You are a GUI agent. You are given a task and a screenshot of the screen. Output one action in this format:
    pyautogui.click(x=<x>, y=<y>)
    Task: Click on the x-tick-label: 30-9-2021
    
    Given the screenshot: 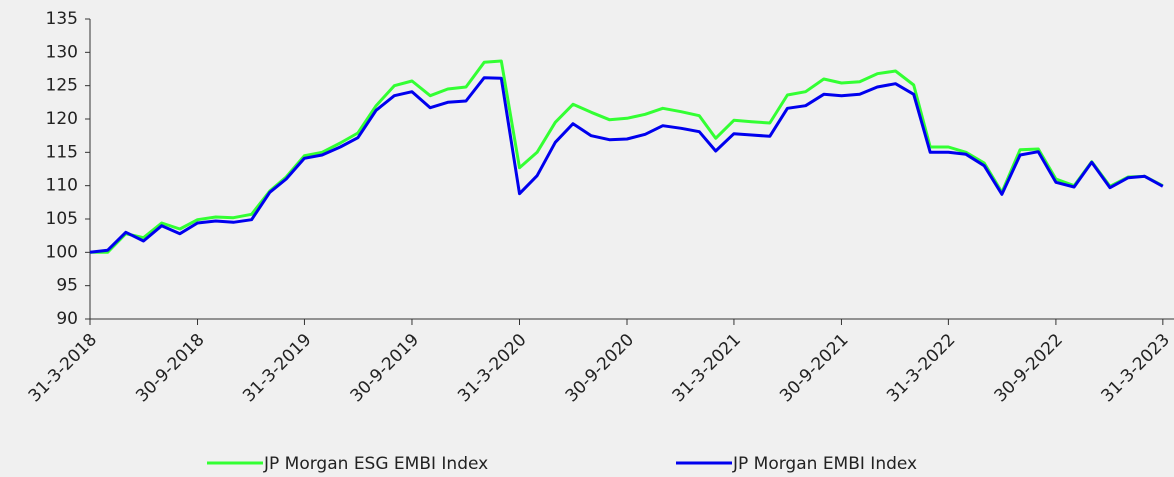 What is the action you would take?
    pyautogui.click(x=814, y=368)
    